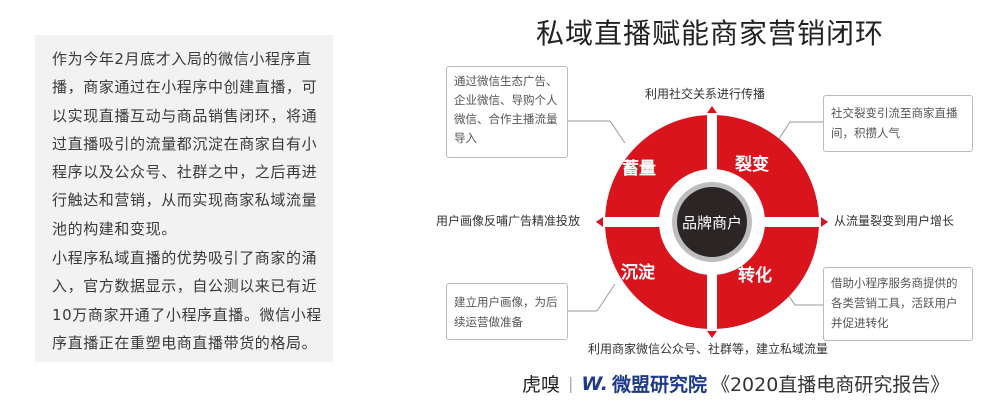  I want to click on arrow-up-icon, so click(712, 109).